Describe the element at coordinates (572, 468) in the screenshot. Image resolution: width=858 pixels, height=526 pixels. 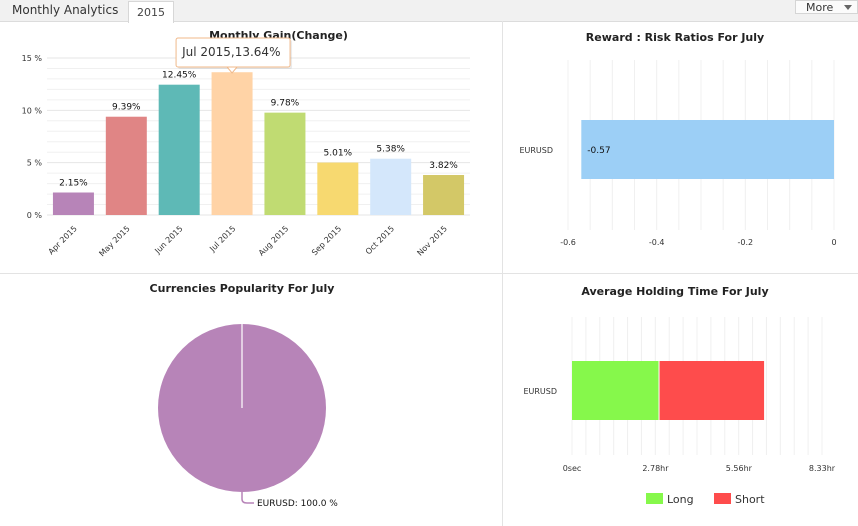
I see `x-tick-label: 0sec` at that location.